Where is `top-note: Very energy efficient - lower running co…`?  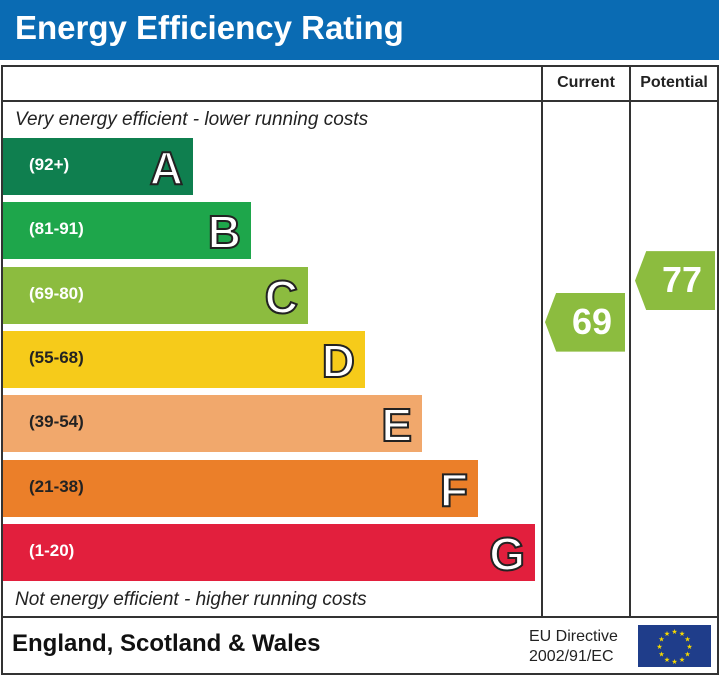 top-note: Very energy efficient - lower running co… is located at coordinates (192, 119).